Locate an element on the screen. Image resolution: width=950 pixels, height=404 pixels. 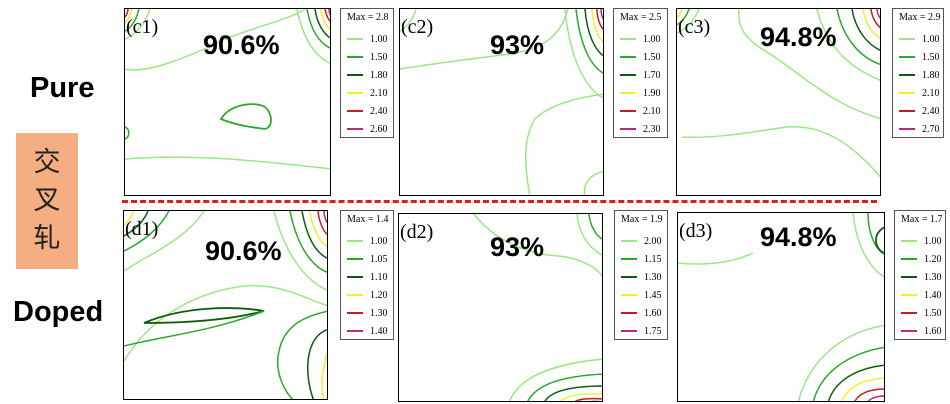
legend-d1-max: Max = 1.4 is located at coordinates (368, 219).